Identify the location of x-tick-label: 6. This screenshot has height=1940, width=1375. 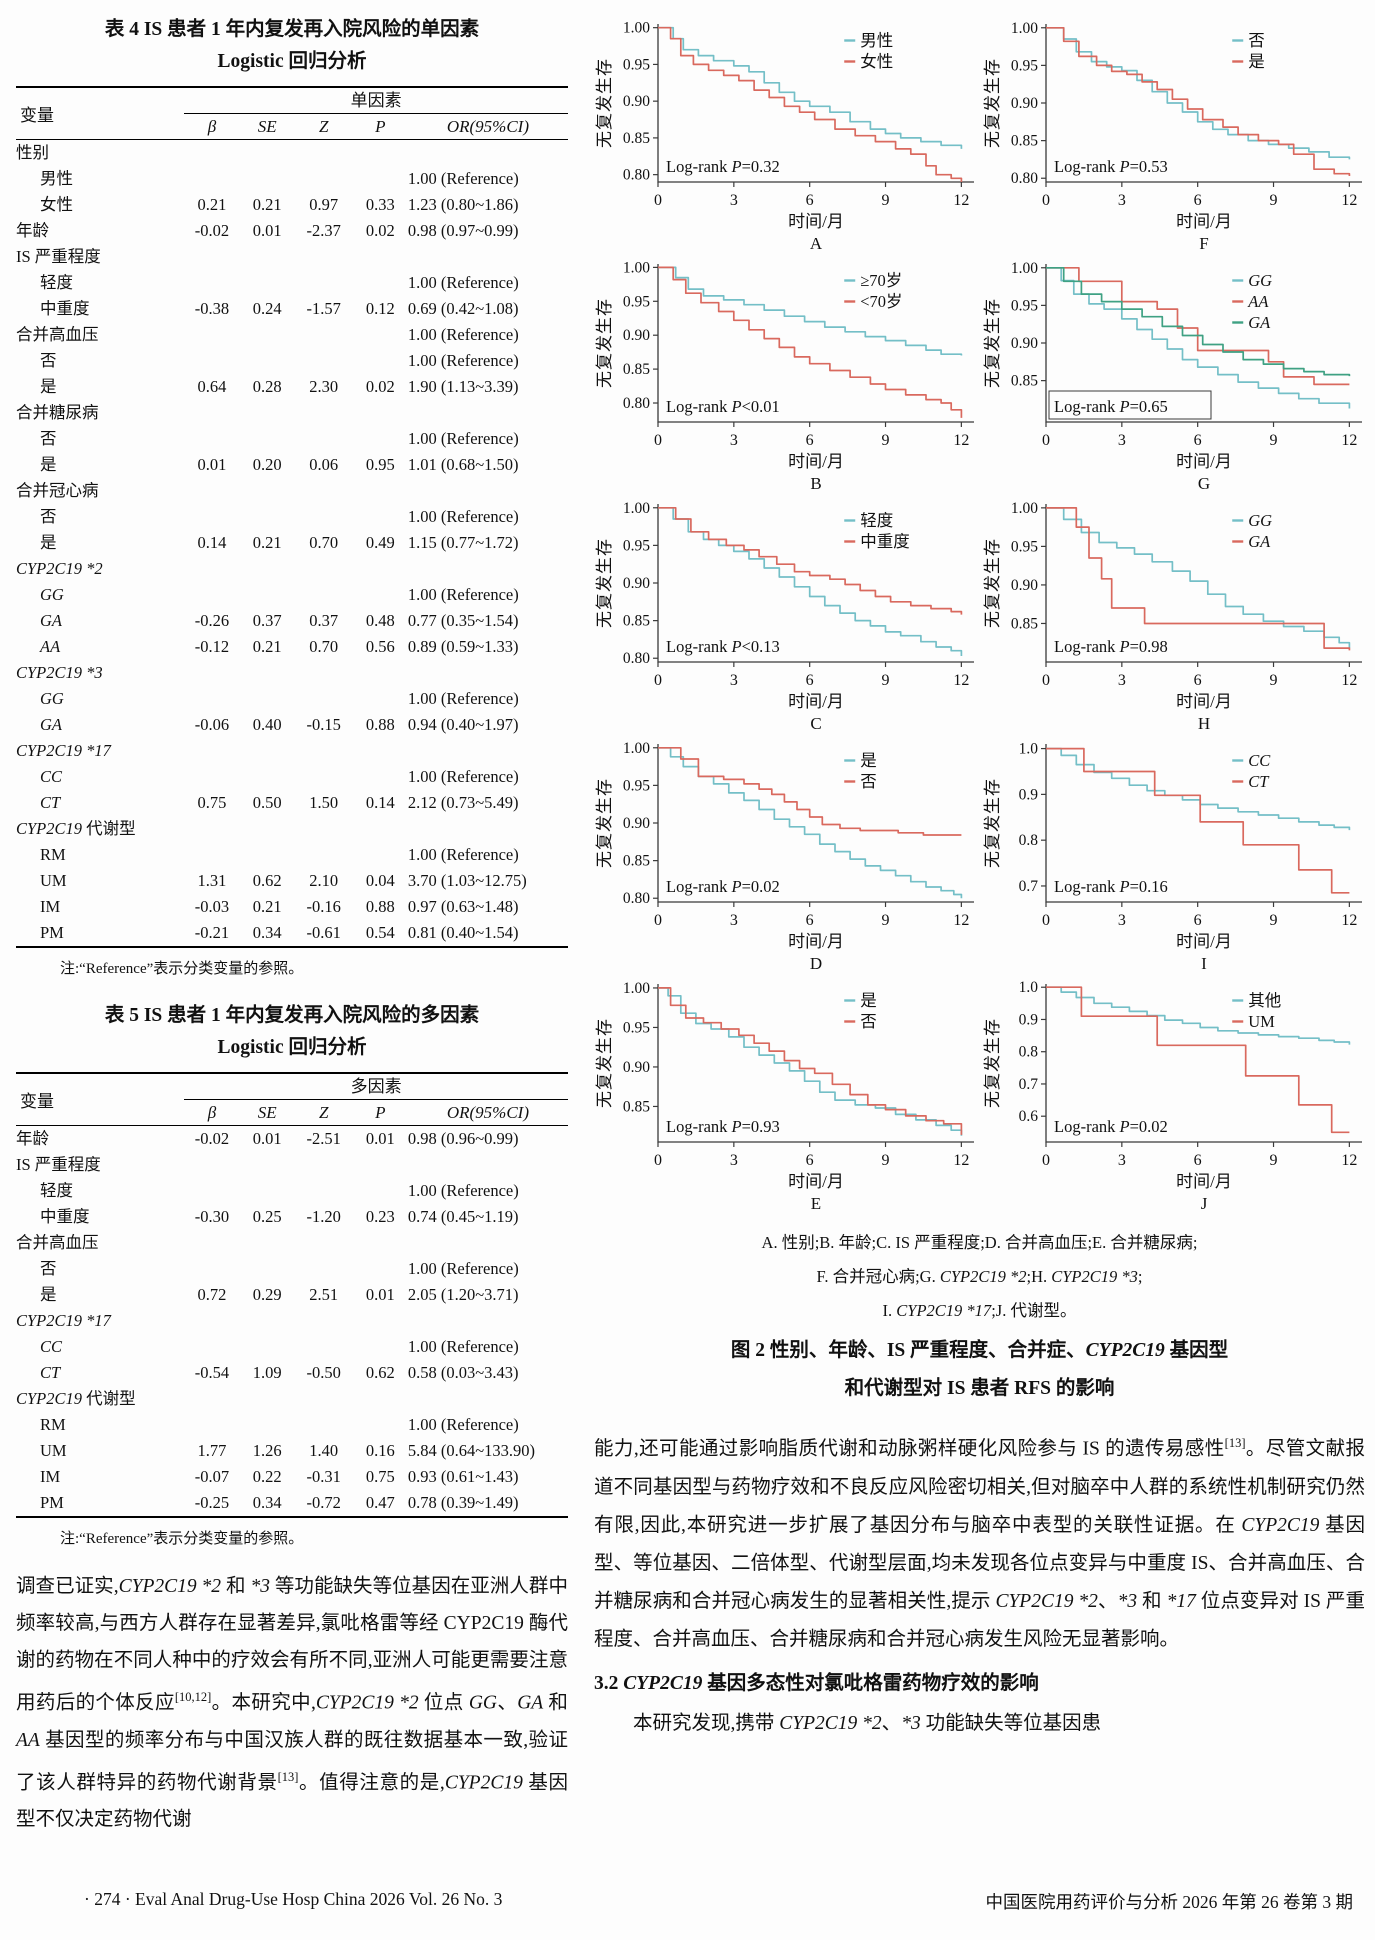
(810, 1160).